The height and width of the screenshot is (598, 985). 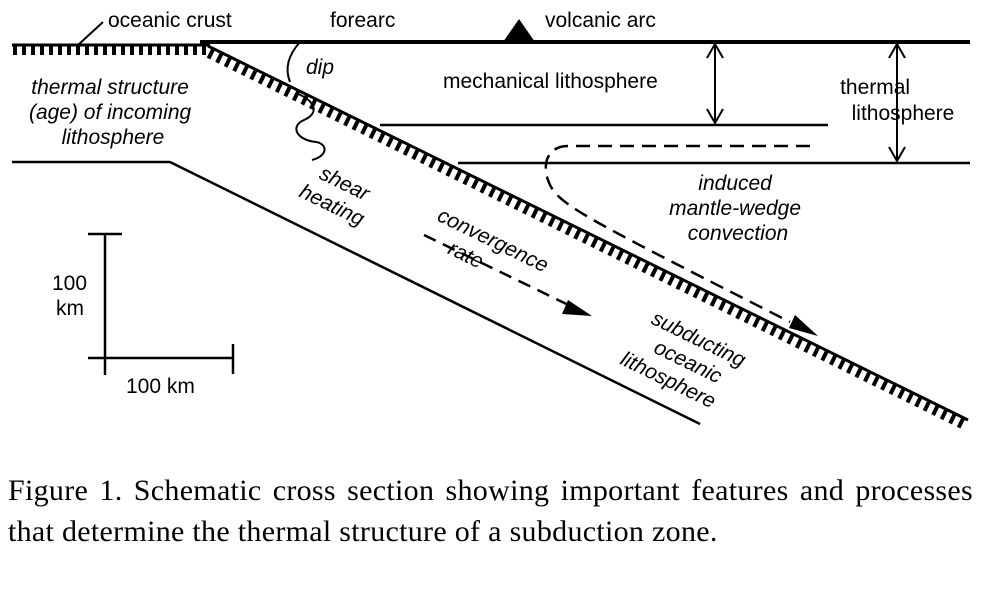 I want to click on label-horizontal-scale: 100 km, so click(x=160, y=386).